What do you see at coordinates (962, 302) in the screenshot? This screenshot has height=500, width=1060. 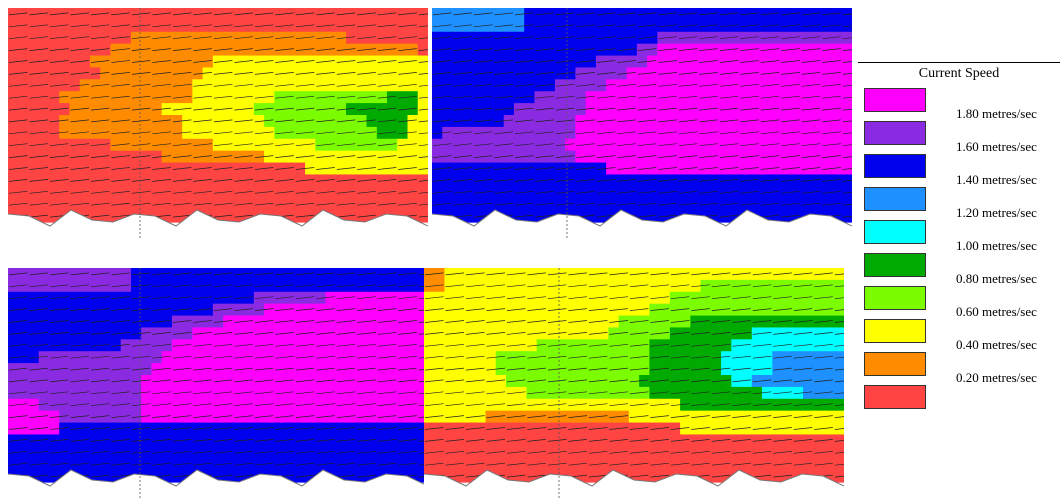 I see `legend-item: 0.60 metres/sec` at bounding box center [962, 302].